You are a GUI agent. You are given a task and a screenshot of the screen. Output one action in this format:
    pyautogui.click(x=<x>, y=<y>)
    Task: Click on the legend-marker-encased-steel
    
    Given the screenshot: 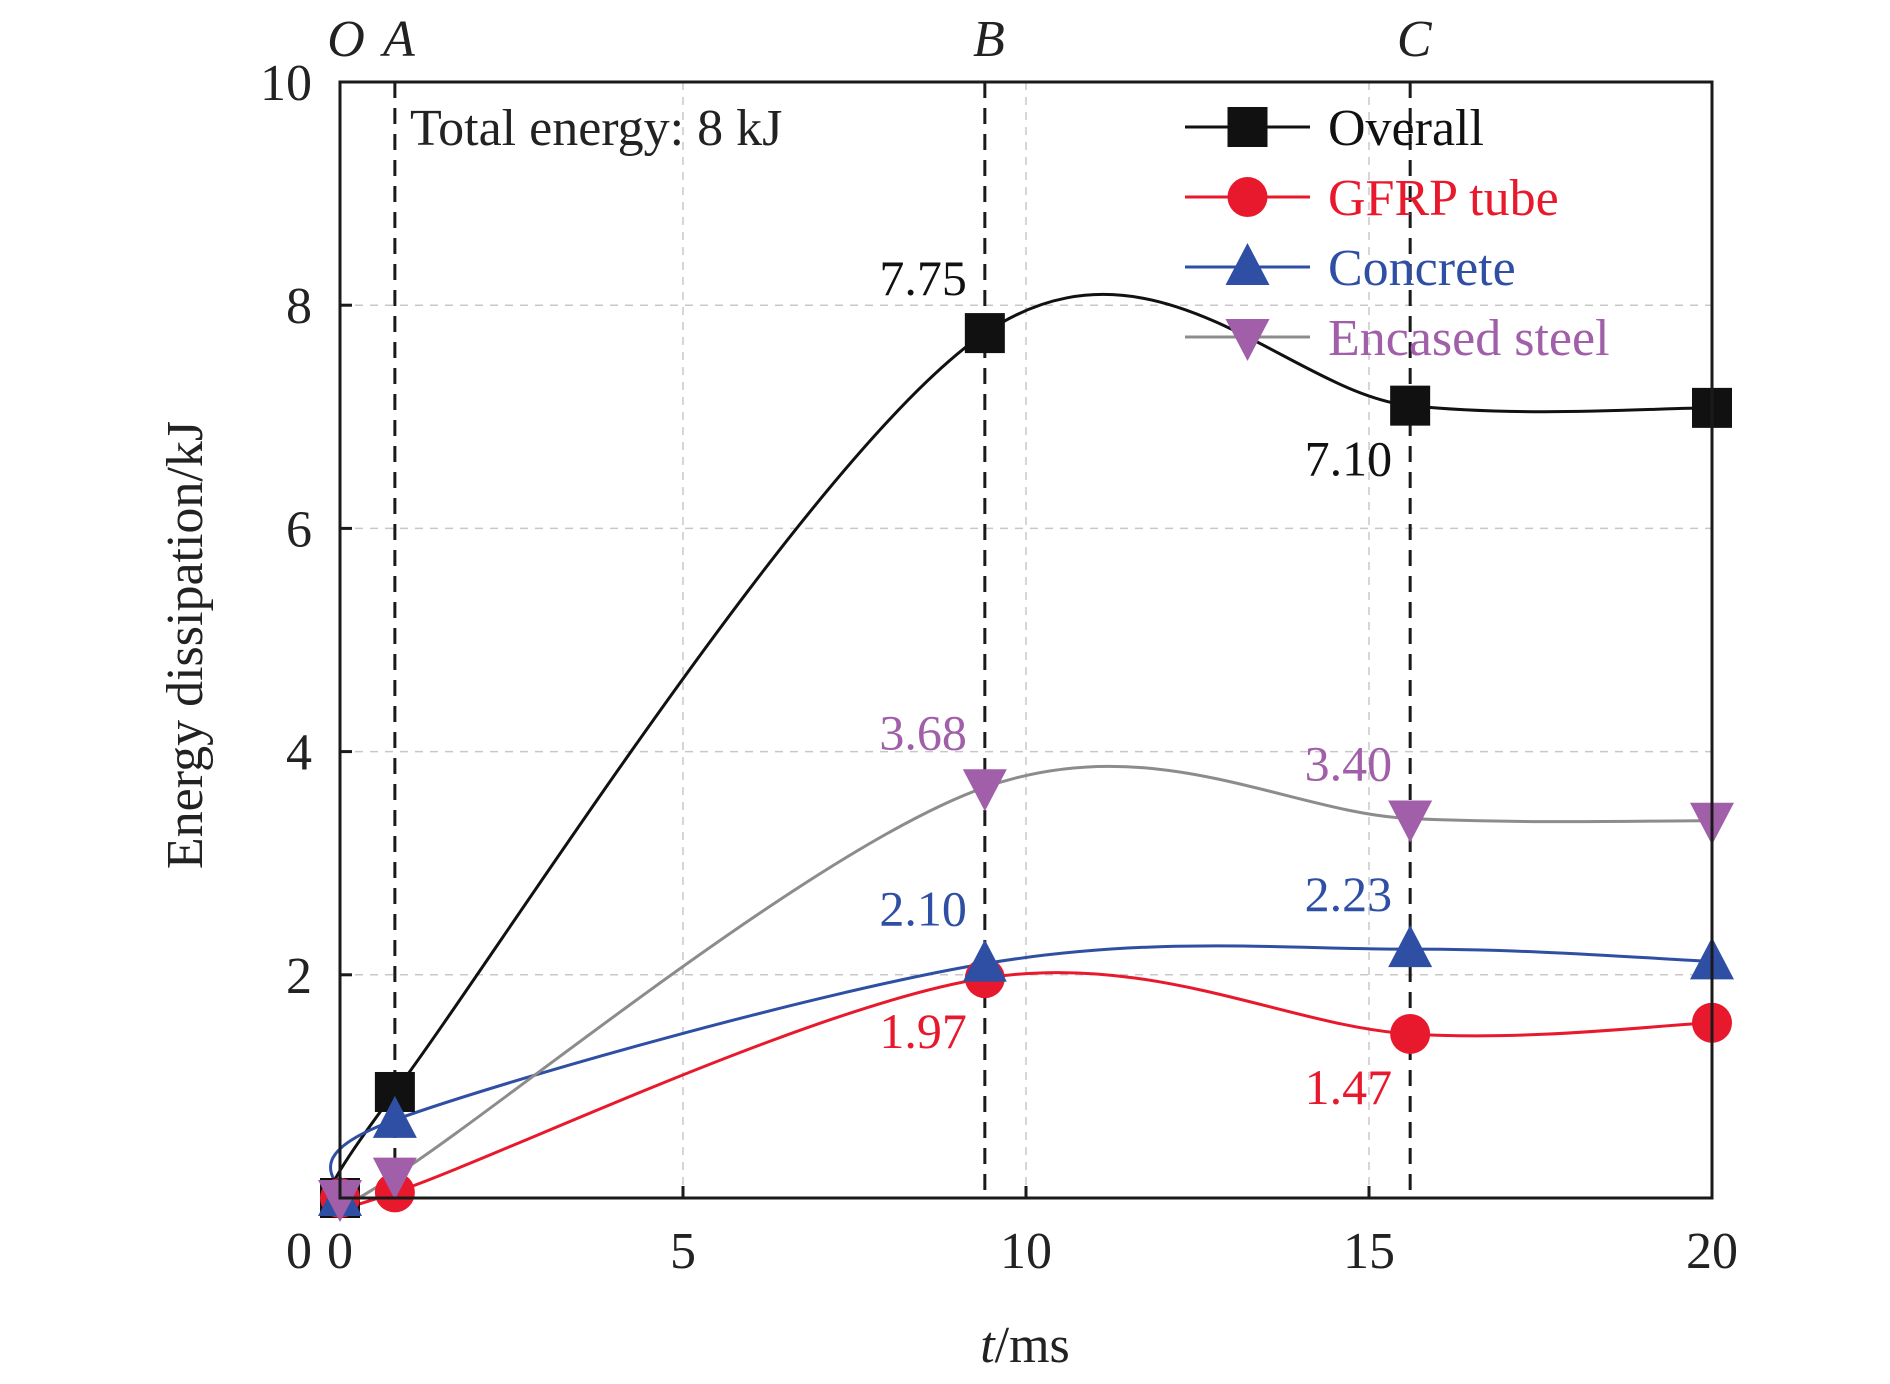 What is the action you would take?
    pyautogui.click(x=1247, y=340)
    